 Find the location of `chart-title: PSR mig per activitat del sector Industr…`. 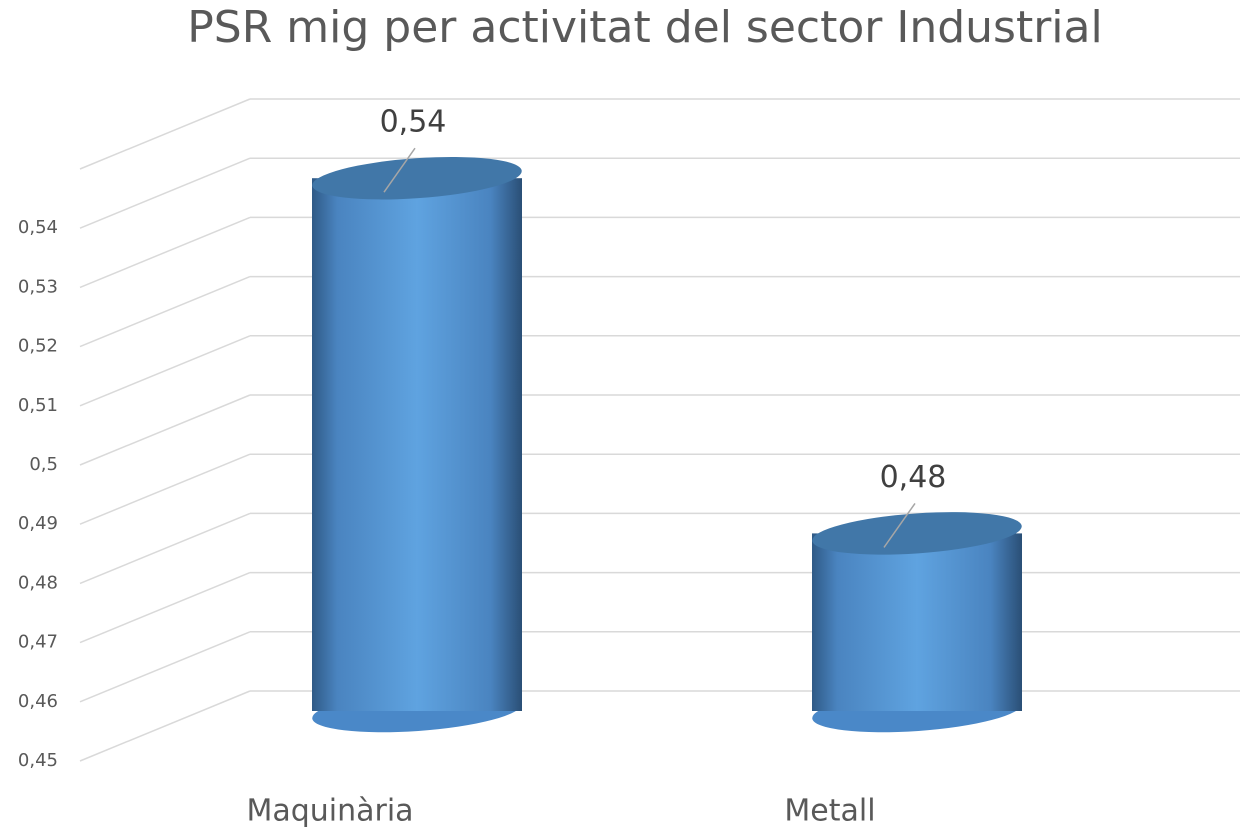

chart-title: PSR mig per activitat del sector Industr… is located at coordinates (644, 27).